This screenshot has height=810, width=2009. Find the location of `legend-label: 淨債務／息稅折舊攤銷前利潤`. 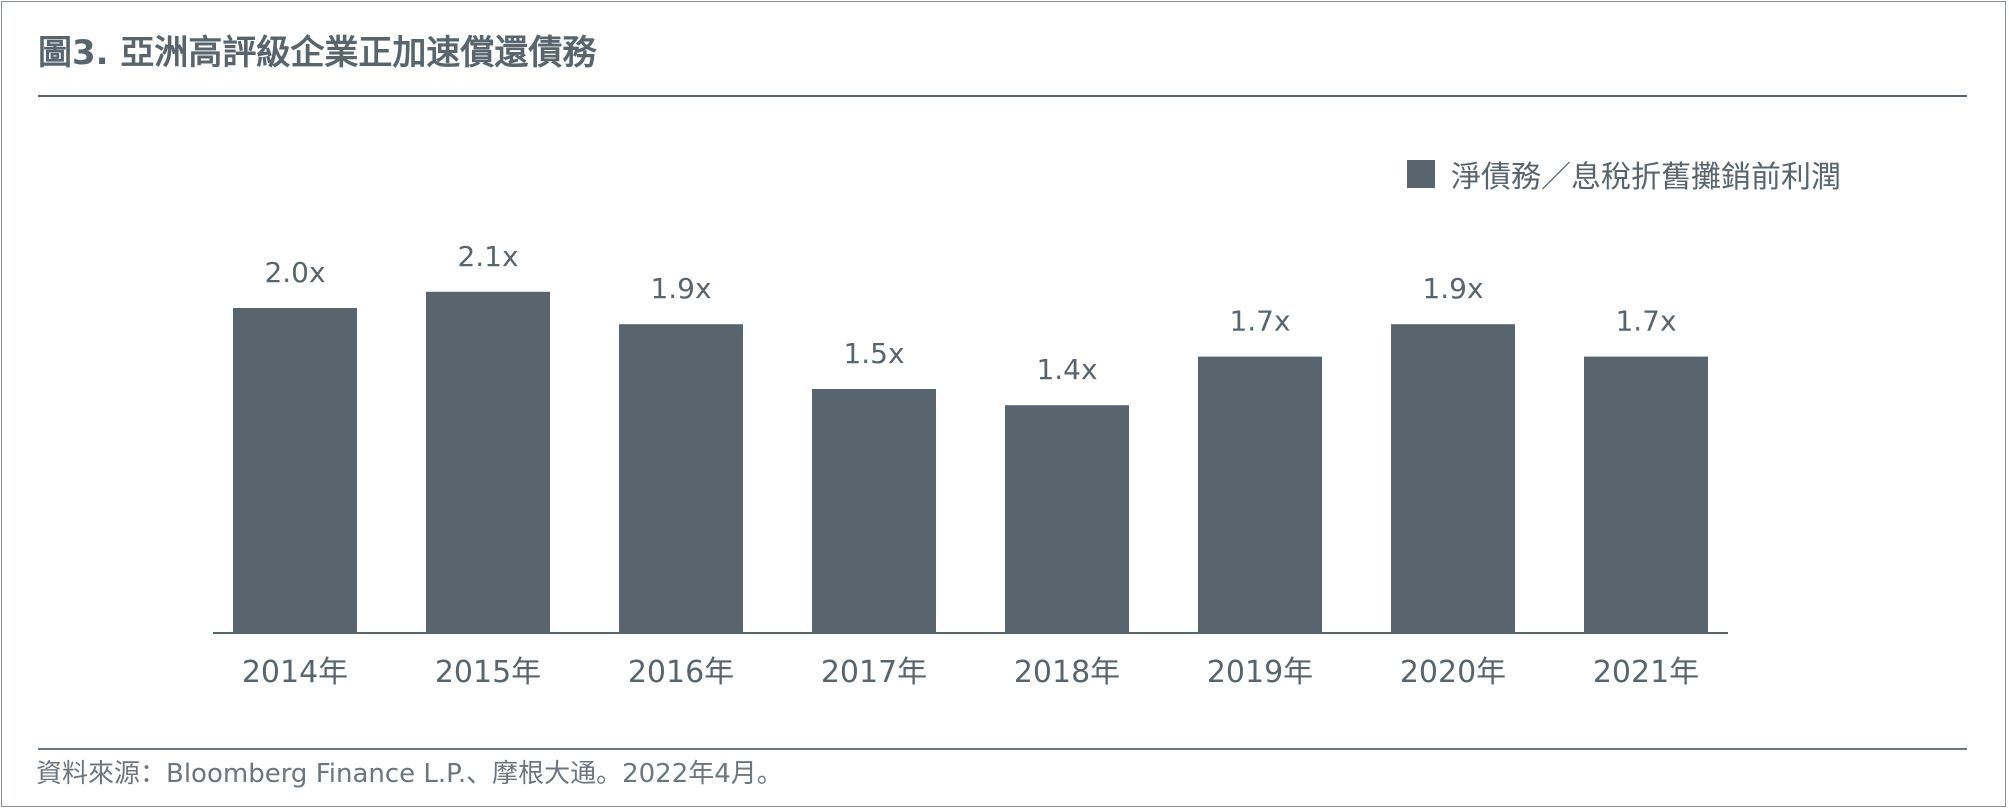

legend-label: 淨債務／息稅折舊攤銷前利潤 is located at coordinates (1646, 177).